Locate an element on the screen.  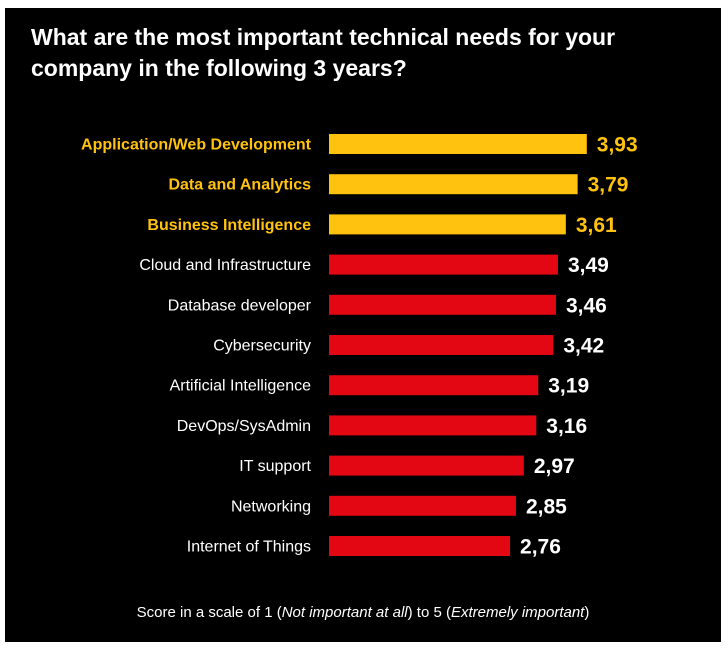
value-label: 3,19 is located at coordinates (568, 386).